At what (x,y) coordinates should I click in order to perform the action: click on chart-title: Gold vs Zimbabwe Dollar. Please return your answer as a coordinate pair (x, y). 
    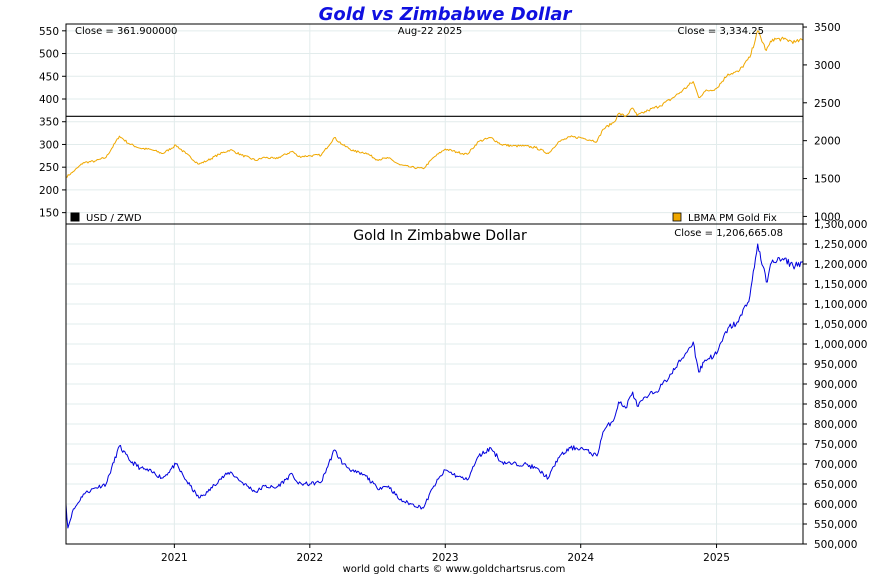
    Looking at the image, I should click on (446, 14).